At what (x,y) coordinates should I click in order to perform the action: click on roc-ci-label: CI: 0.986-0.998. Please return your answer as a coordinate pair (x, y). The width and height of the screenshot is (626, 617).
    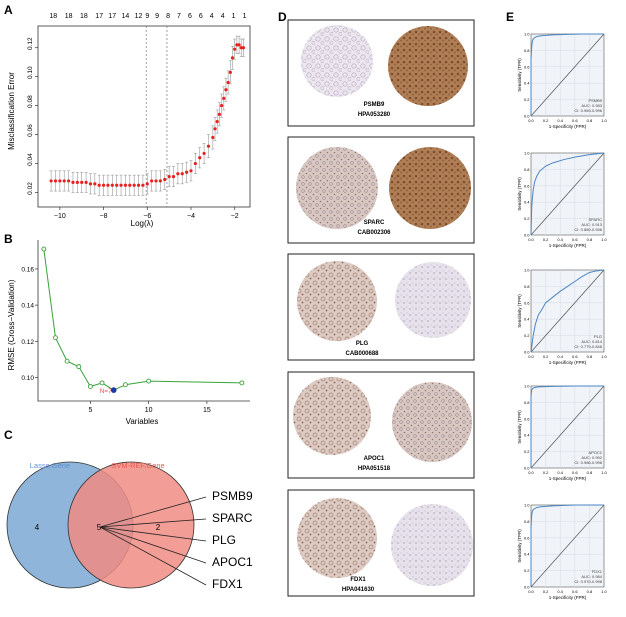
    Looking at the image, I should click on (588, 462).